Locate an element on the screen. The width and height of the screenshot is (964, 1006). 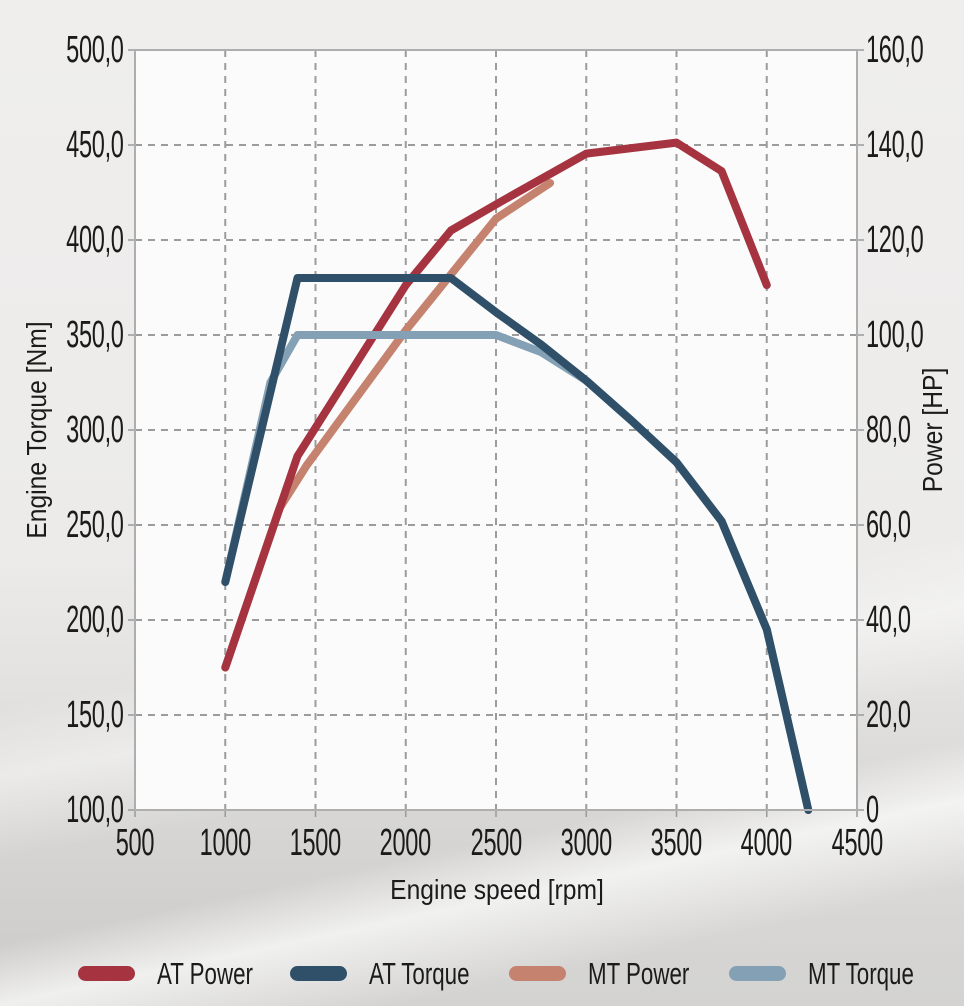
legend-label: MT Torque is located at coordinates (860, 973).